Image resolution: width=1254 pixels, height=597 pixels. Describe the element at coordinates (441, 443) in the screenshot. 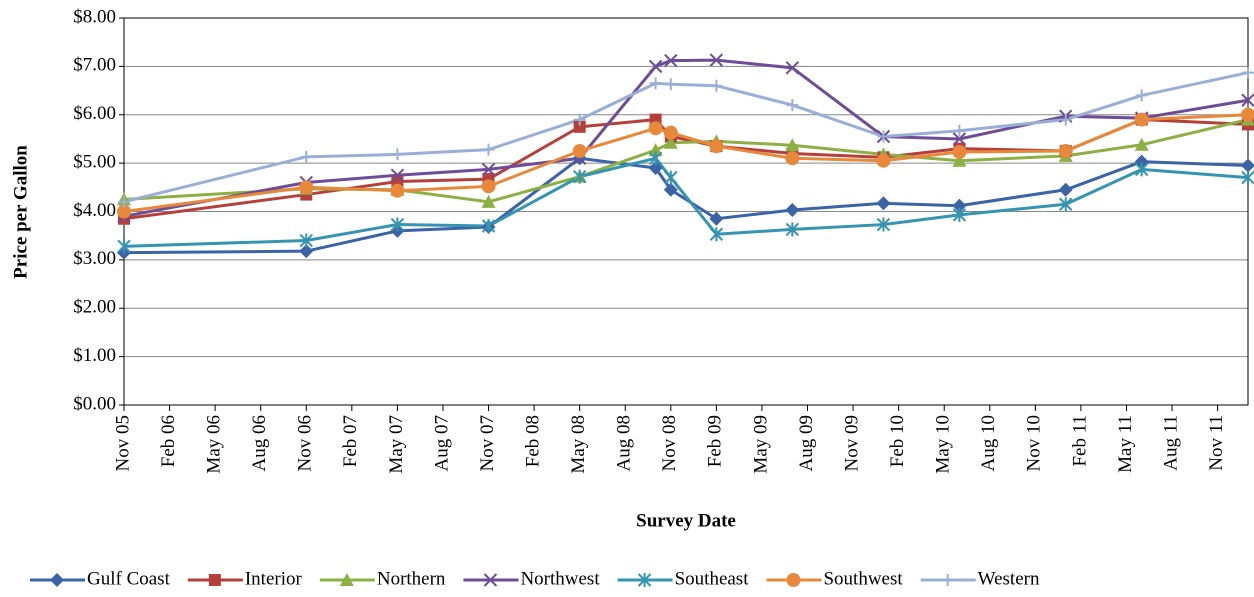

I see `x-tick-label: Aug 07` at that location.